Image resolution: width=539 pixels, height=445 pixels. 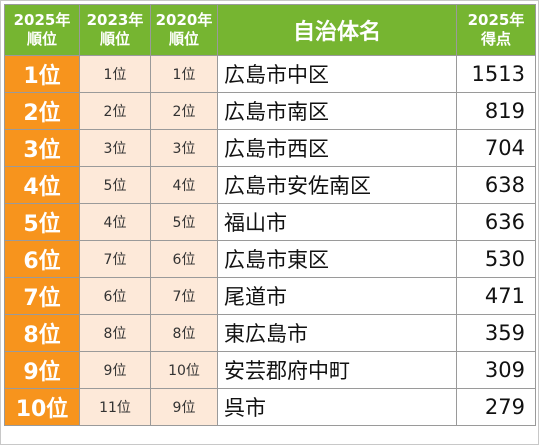 I want to click on rank-2023-cell: 11位, so click(x=115, y=407).